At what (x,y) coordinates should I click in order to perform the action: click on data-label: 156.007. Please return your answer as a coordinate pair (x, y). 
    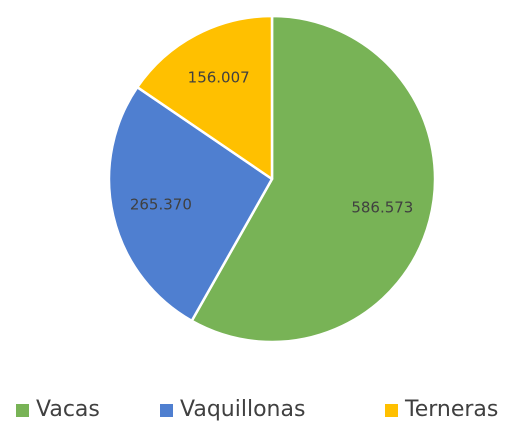
    Looking at the image, I should click on (219, 78).